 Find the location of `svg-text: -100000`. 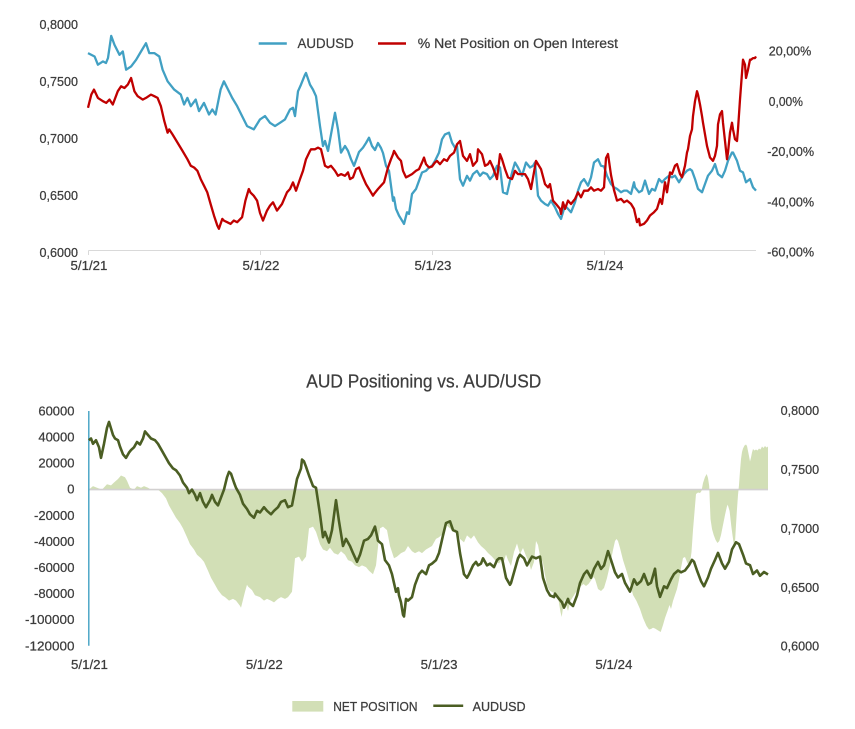

svg-text: -100000 is located at coordinates (50, 619).